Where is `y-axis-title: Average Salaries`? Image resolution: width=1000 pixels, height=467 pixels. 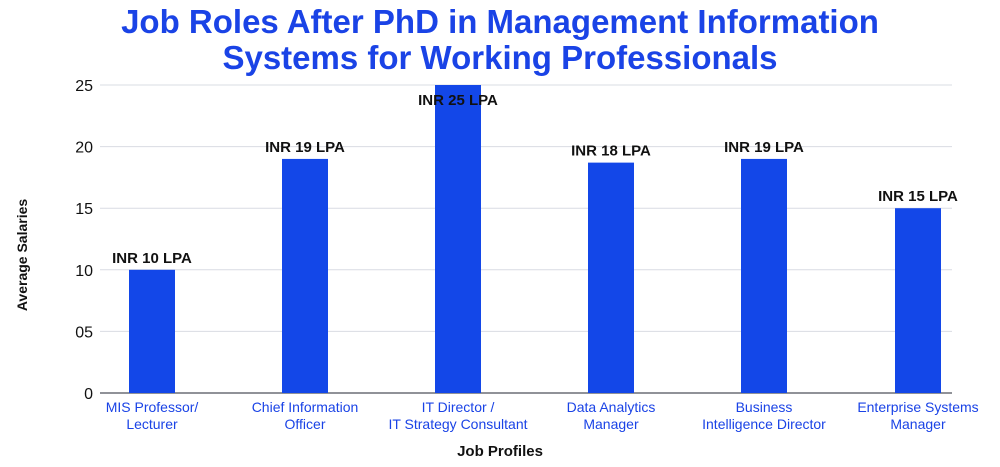 y-axis-title: Average Salaries is located at coordinates (22, 255).